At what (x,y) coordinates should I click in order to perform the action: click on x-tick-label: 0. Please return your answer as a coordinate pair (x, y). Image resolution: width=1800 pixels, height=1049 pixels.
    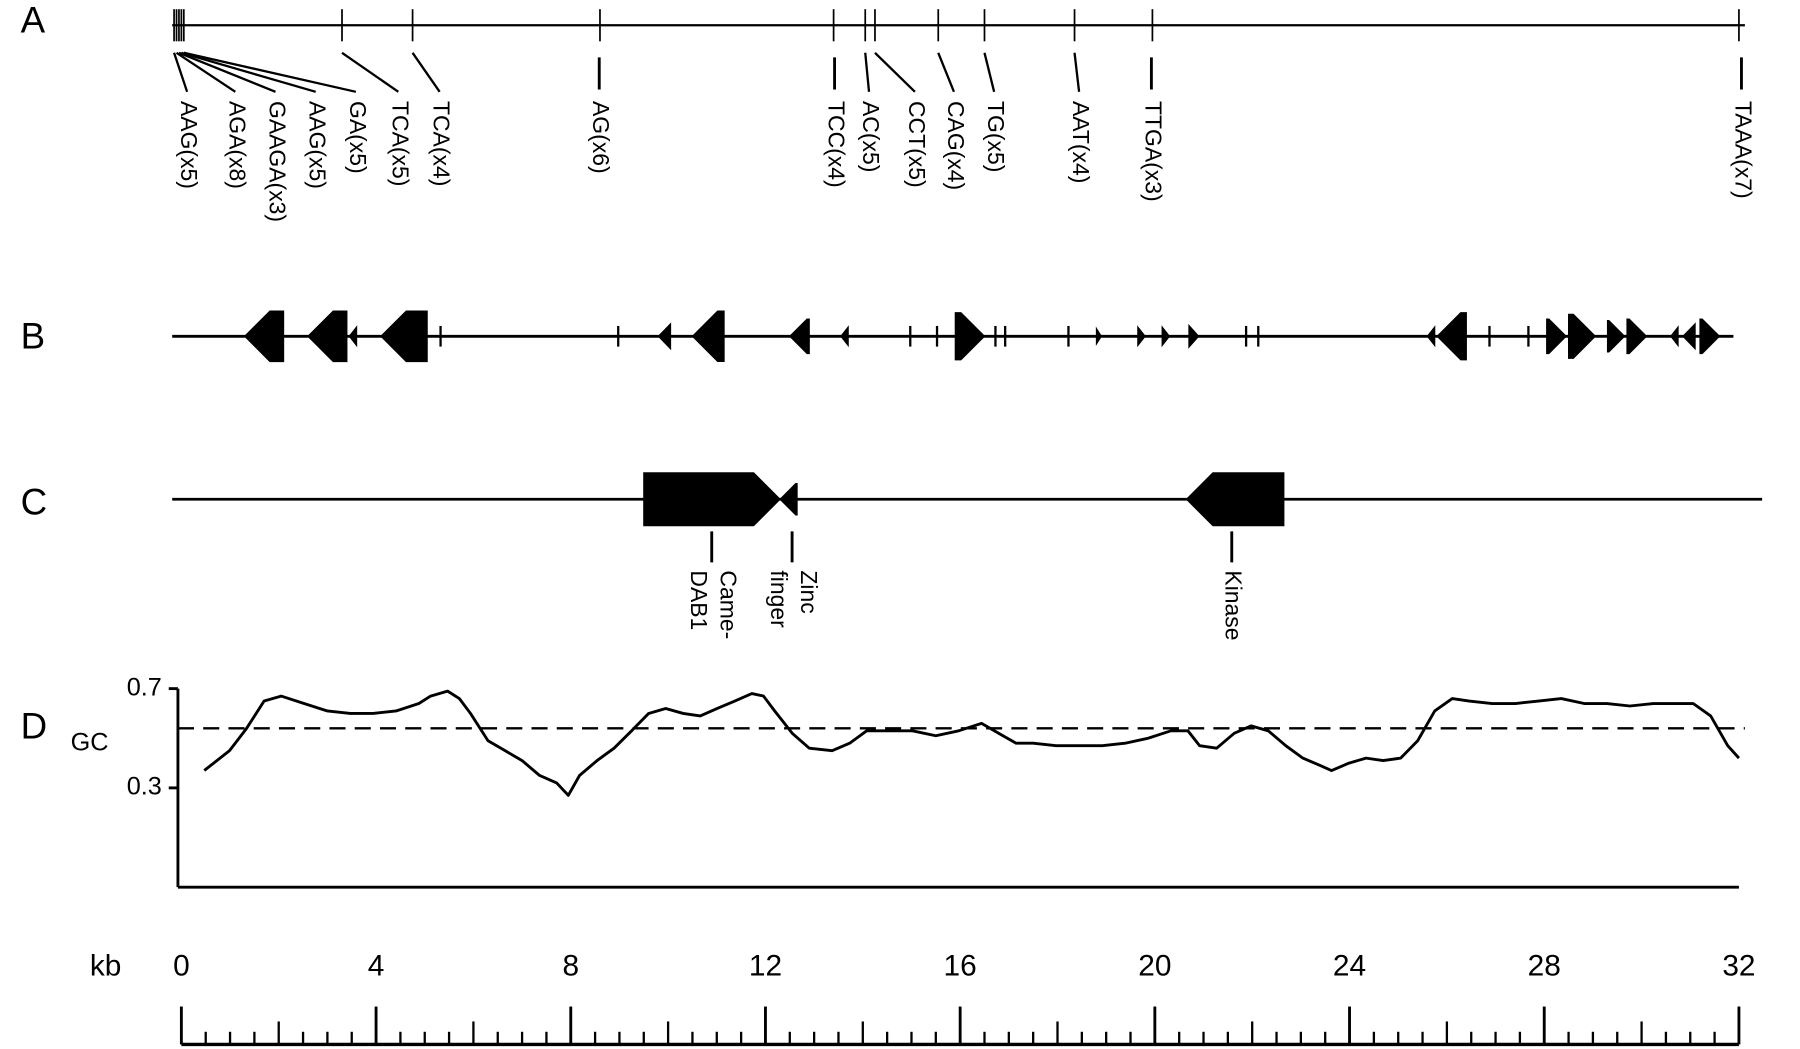
    Looking at the image, I should click on (181, 965).